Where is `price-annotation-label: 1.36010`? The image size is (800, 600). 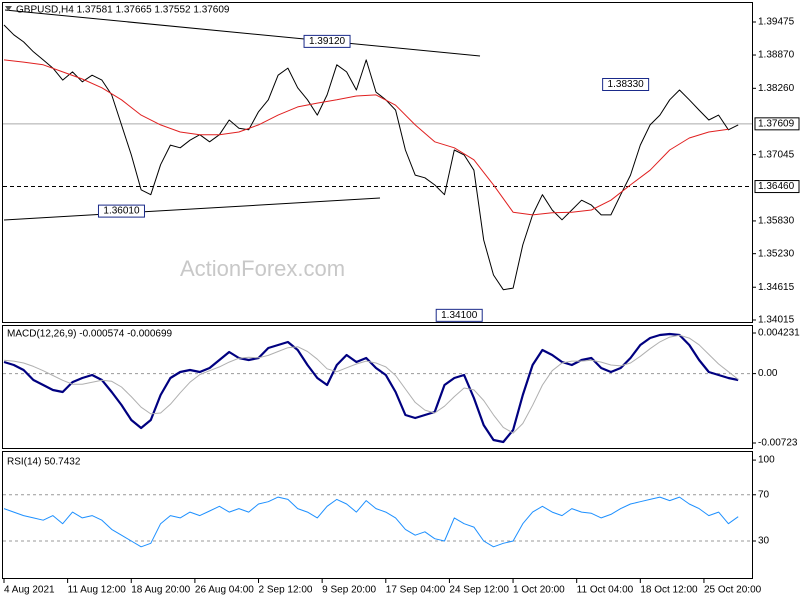 price-annotation-label: 1.36010 is located at coordinates (121, 211).